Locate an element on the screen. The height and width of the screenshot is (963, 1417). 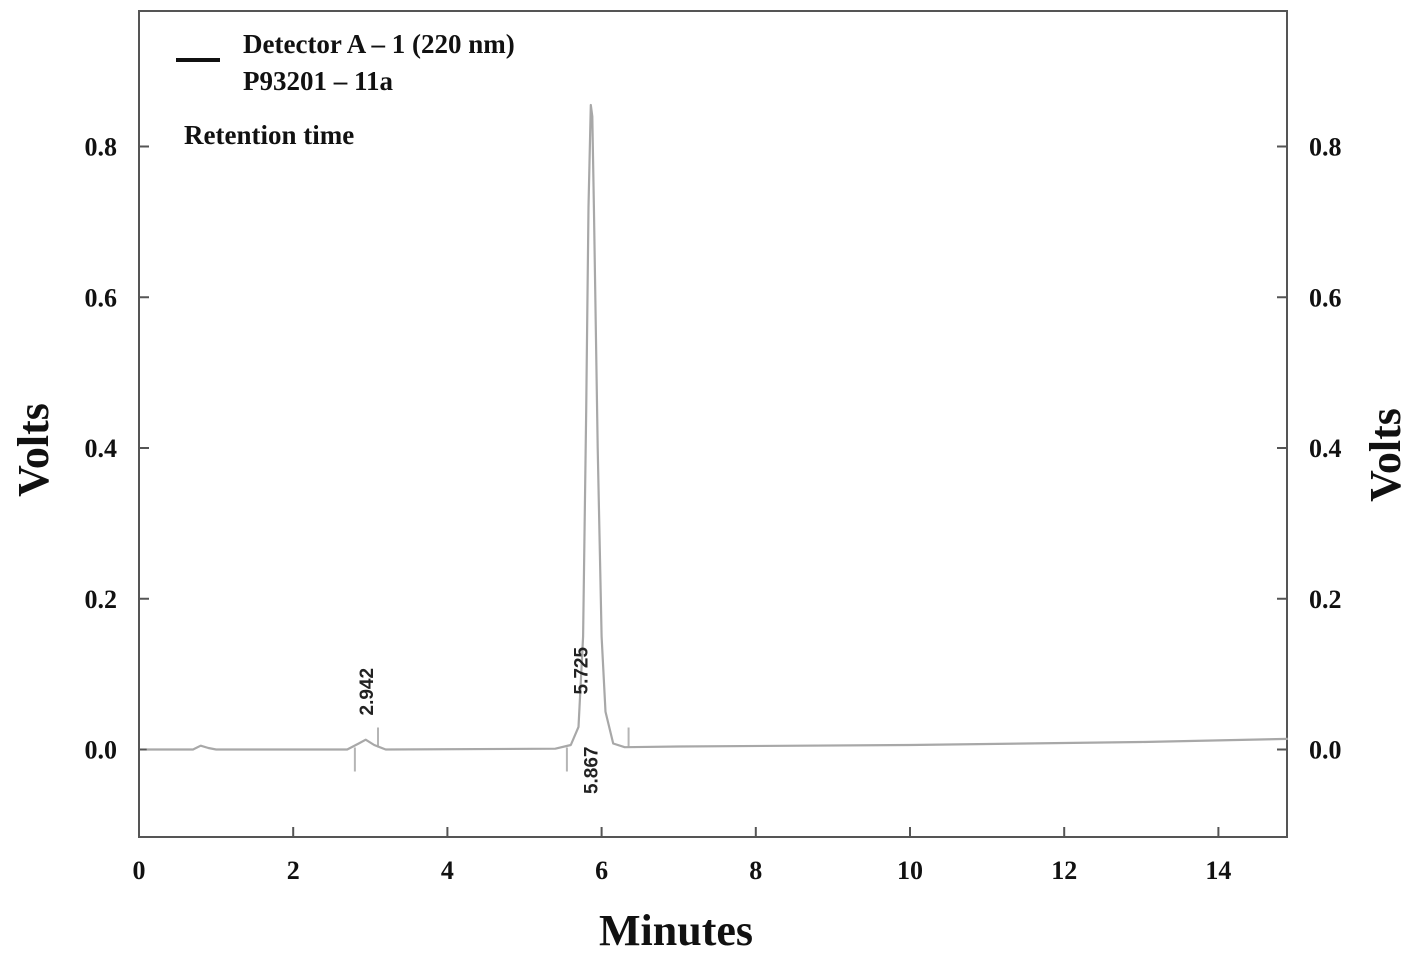
integration-markers is located at coordinates (491, 749).